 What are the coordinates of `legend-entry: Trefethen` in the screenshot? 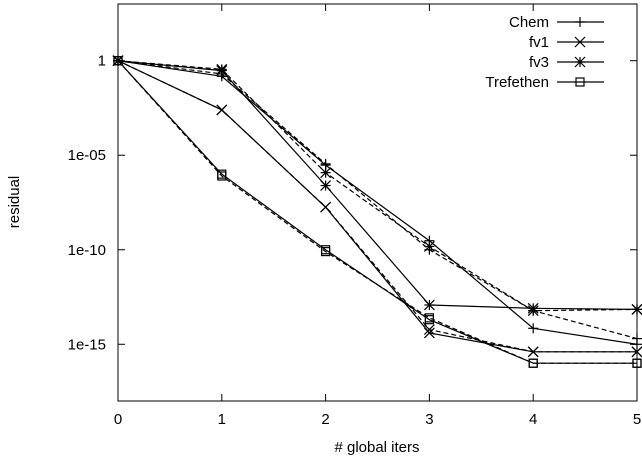 It's located at (544, 82).